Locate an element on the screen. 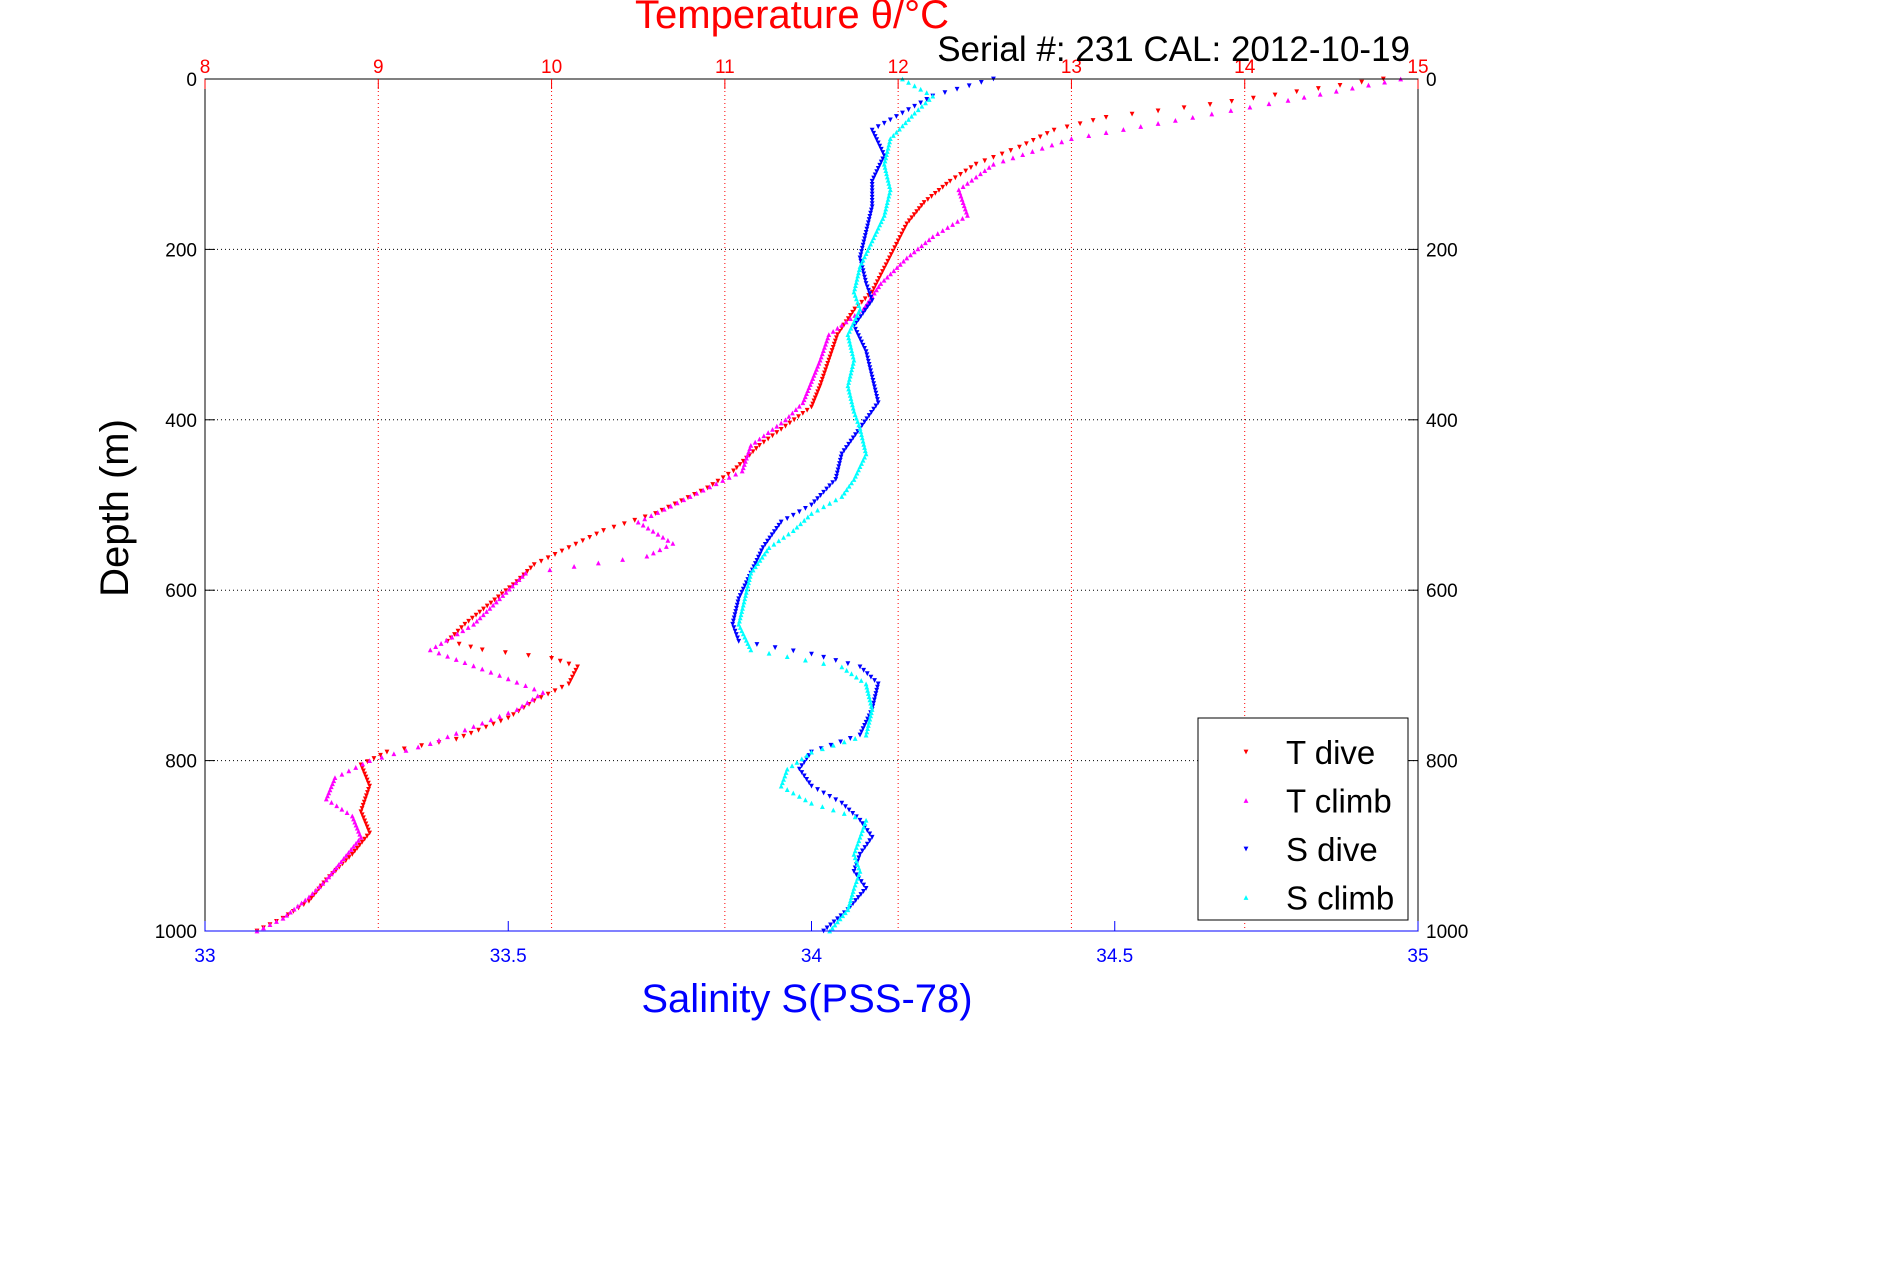  depth-tick-label-right: 800 is located at coordinates (1442, 762).